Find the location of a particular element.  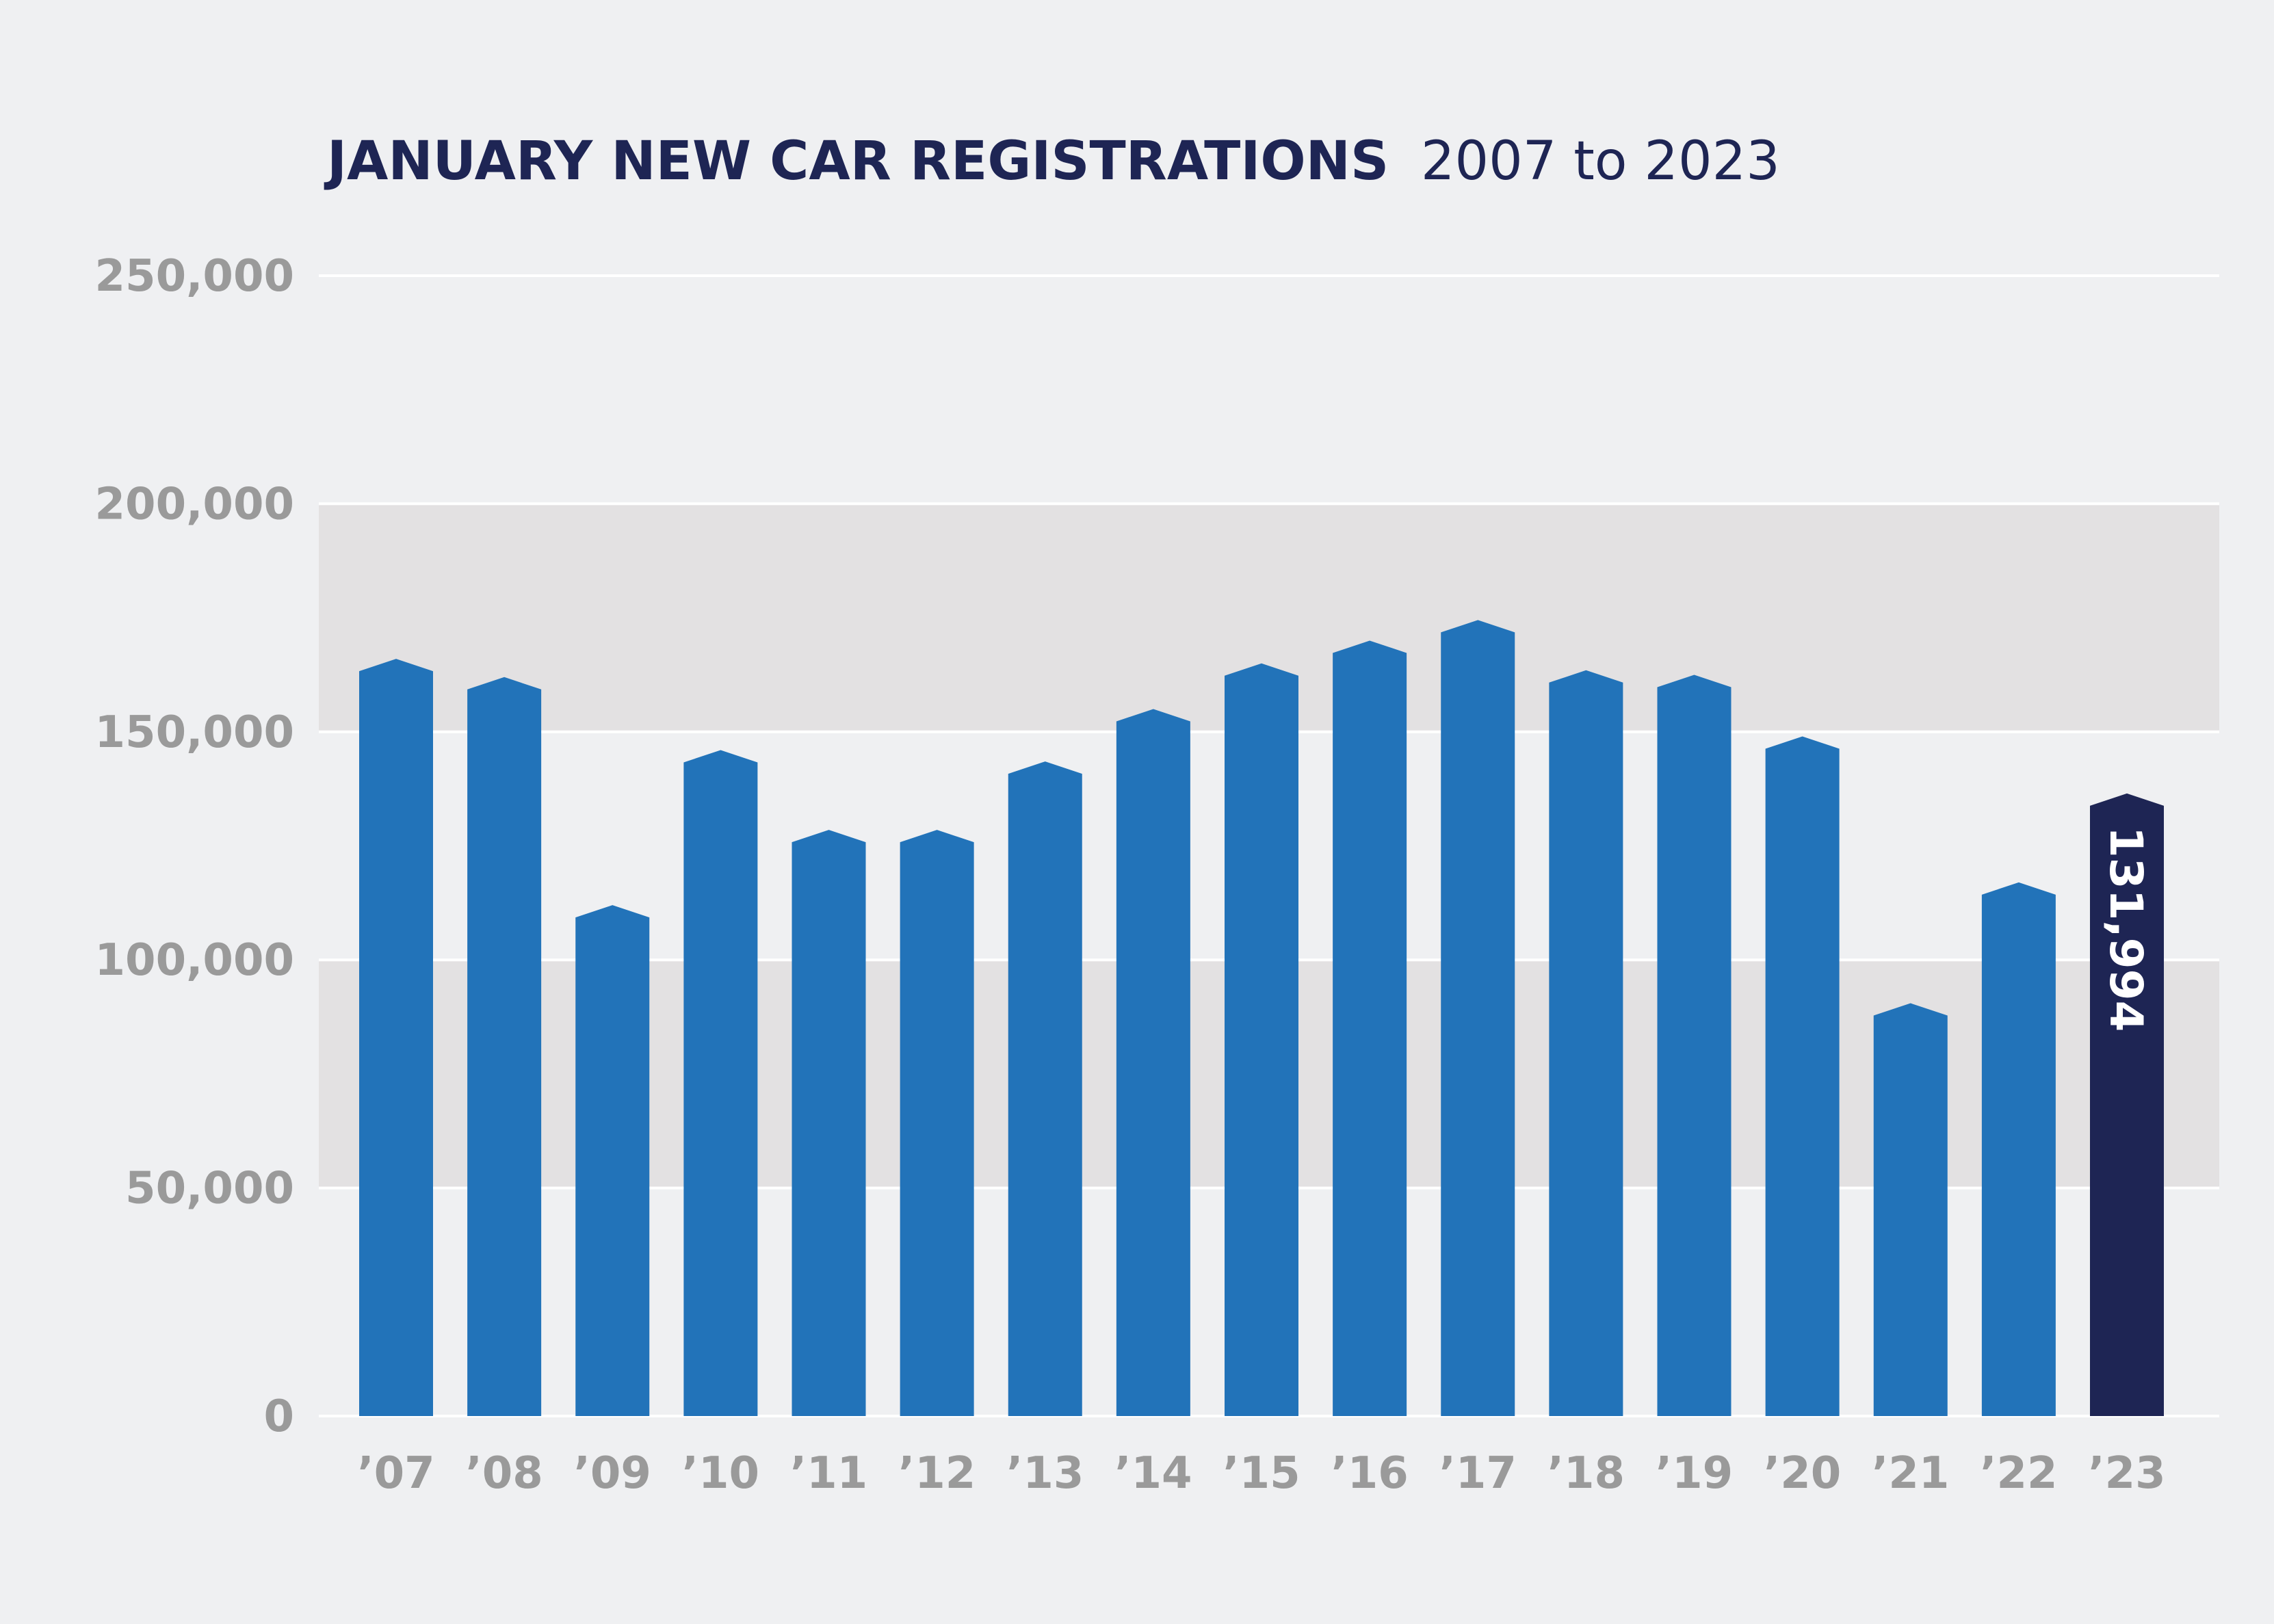

x-tick-label: ’07 is located at coordinates (395, 1473).